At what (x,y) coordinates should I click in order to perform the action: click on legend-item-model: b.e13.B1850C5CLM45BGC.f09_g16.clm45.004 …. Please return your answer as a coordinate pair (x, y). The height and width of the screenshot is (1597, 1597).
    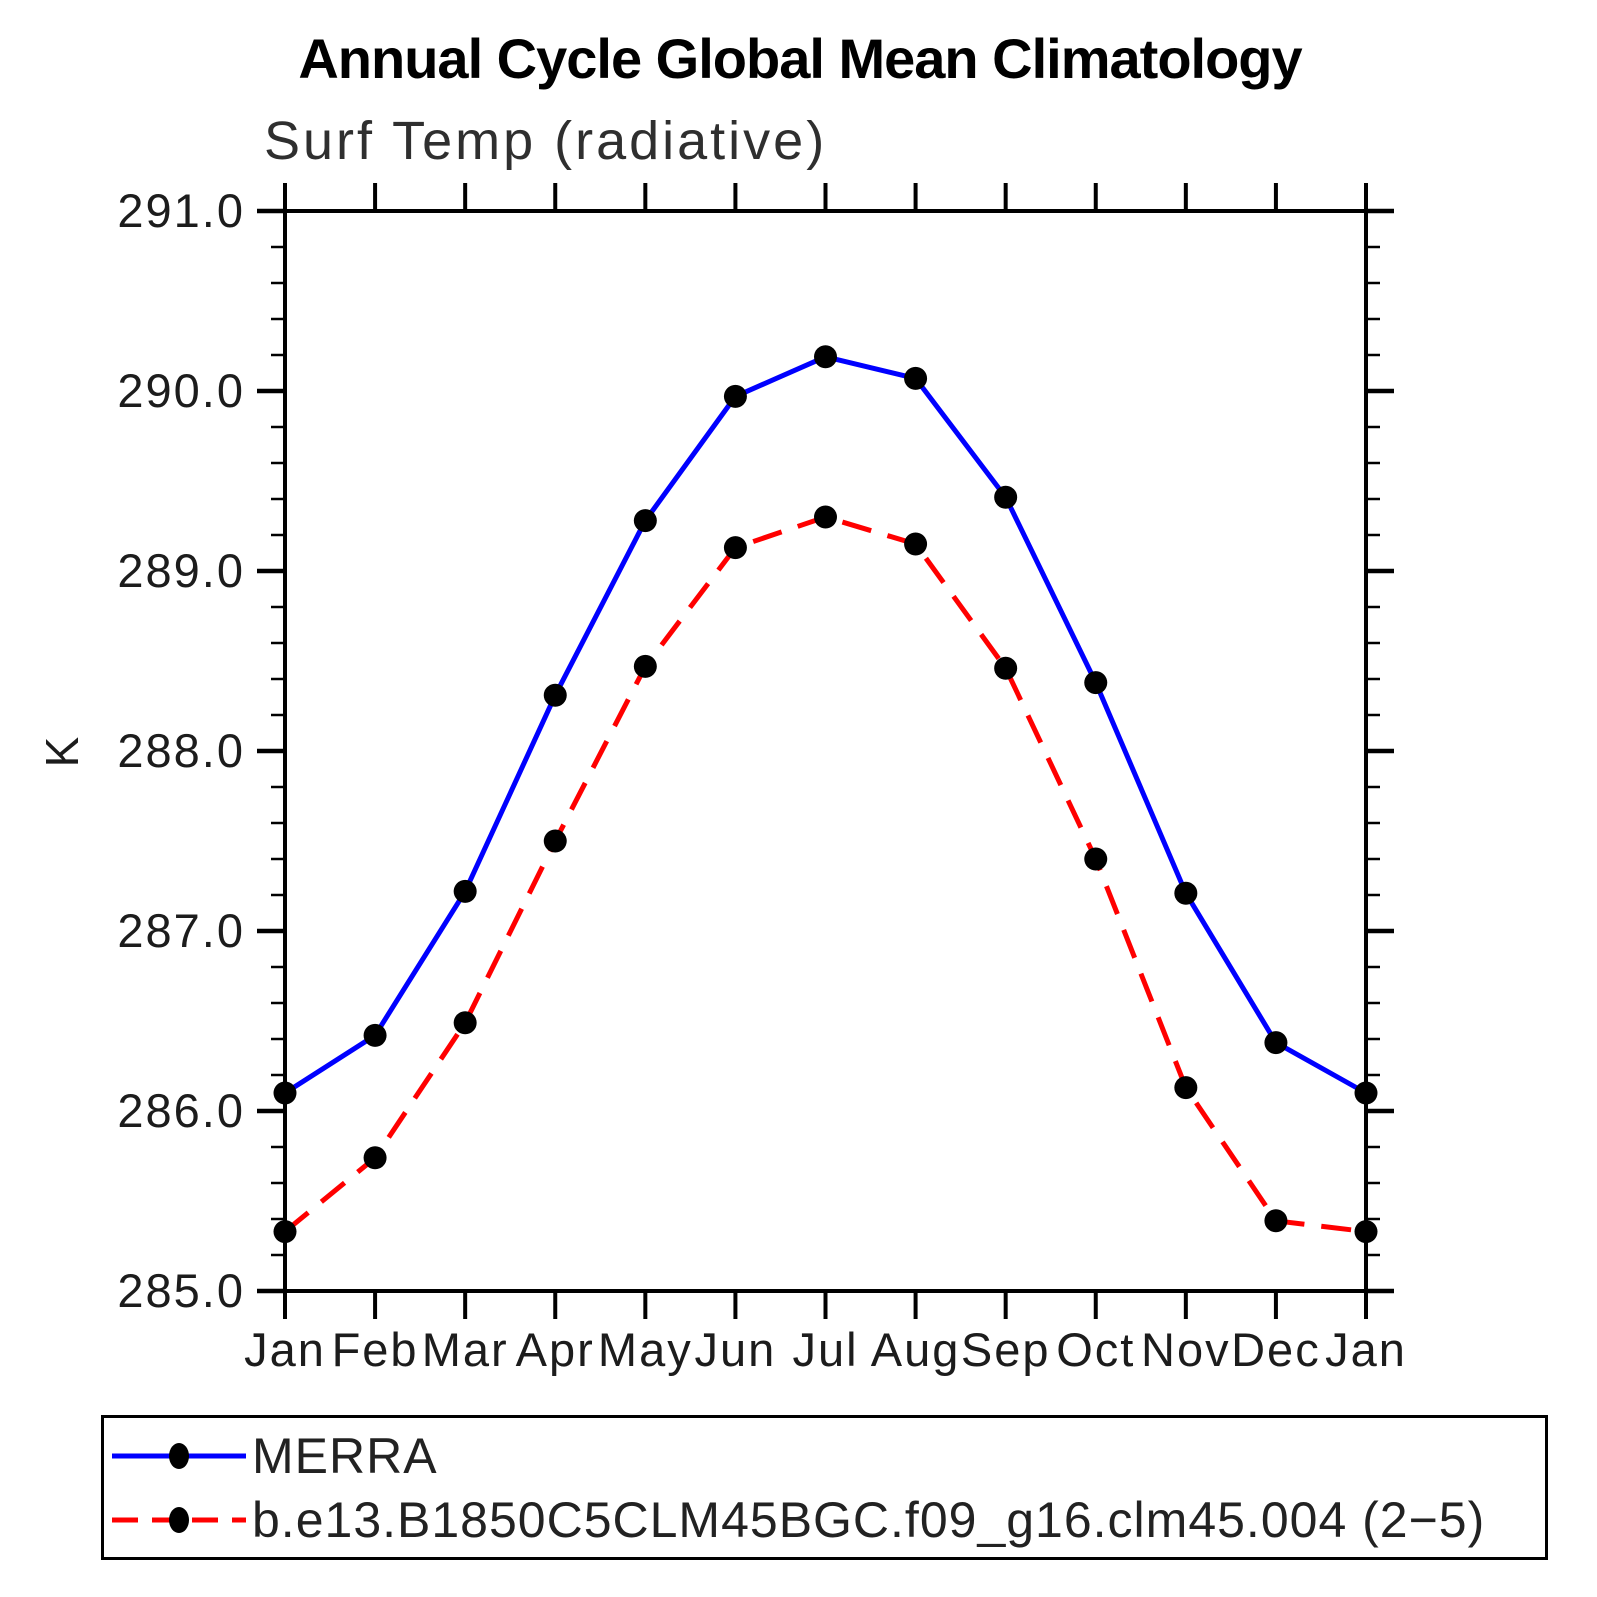
    Looking at the image, I should click on (797, 1520).